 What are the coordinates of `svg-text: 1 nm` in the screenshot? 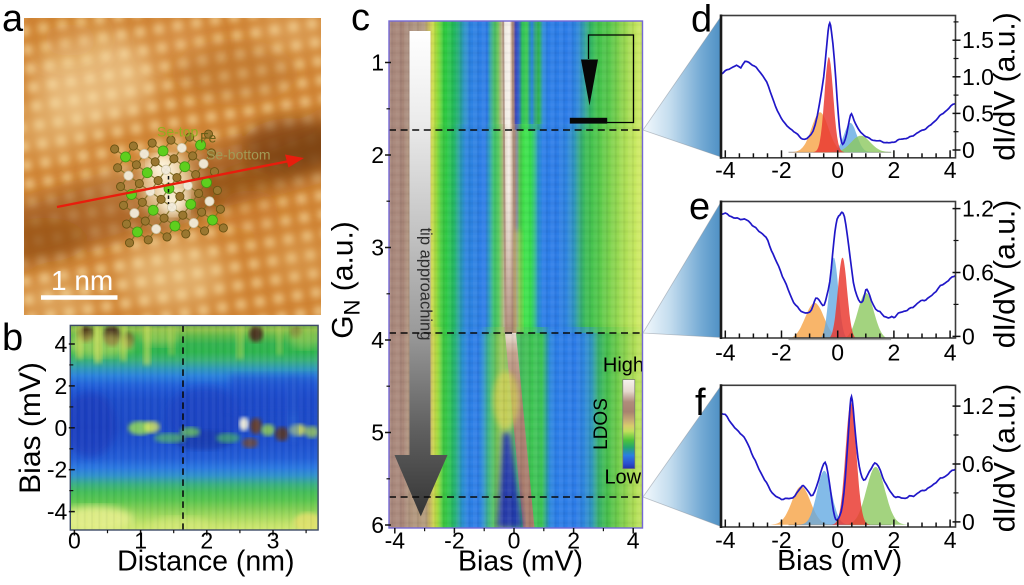 It's located at (82, 280).